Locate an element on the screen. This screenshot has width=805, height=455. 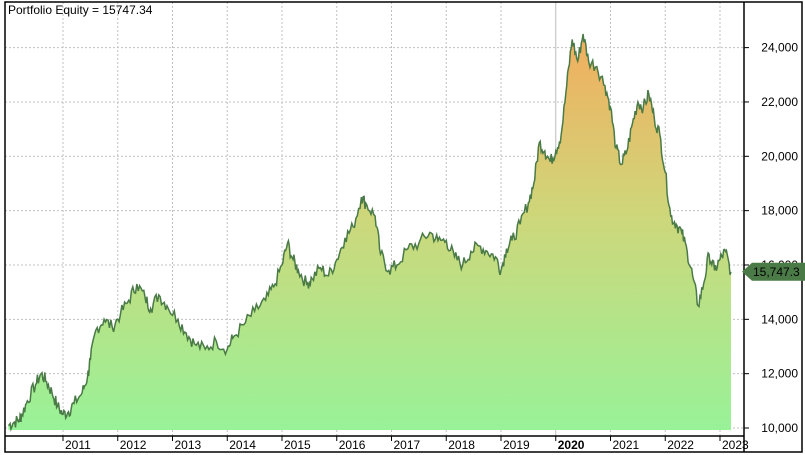
y-tick-label: 10,000 is located at coordinates (779, 428).